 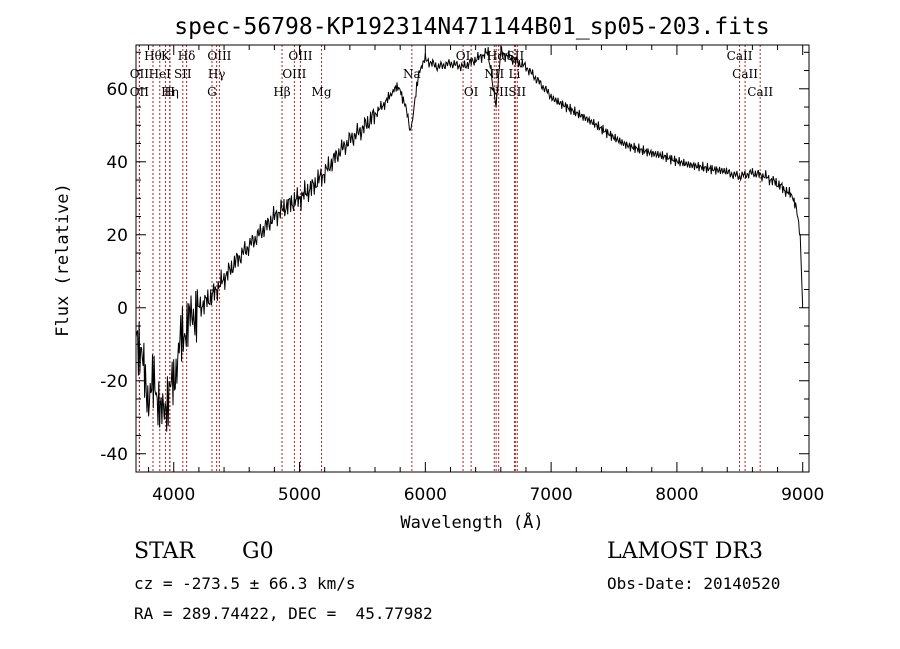 What do you see at coordinates (187, 56) in the screenshot?
I see `line-label-hd: Hδ` at bounding box center [187, 56].